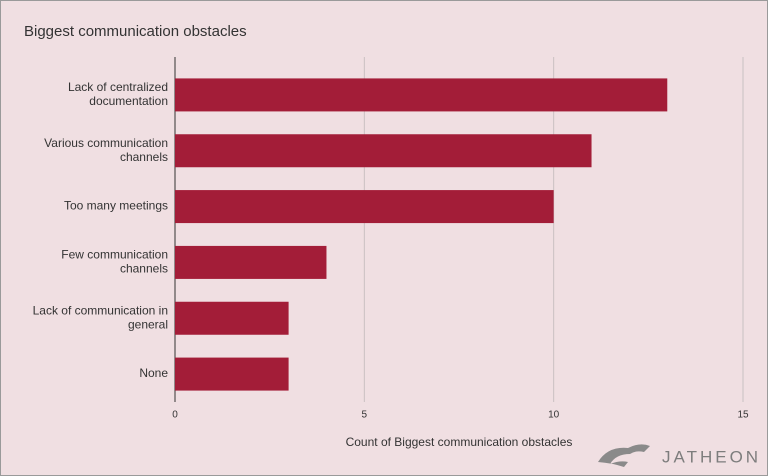  Describe the element at coordinates (118, 94) in the screenshot. I see `y-tick-label: Lack of centralized documentation` at that location.